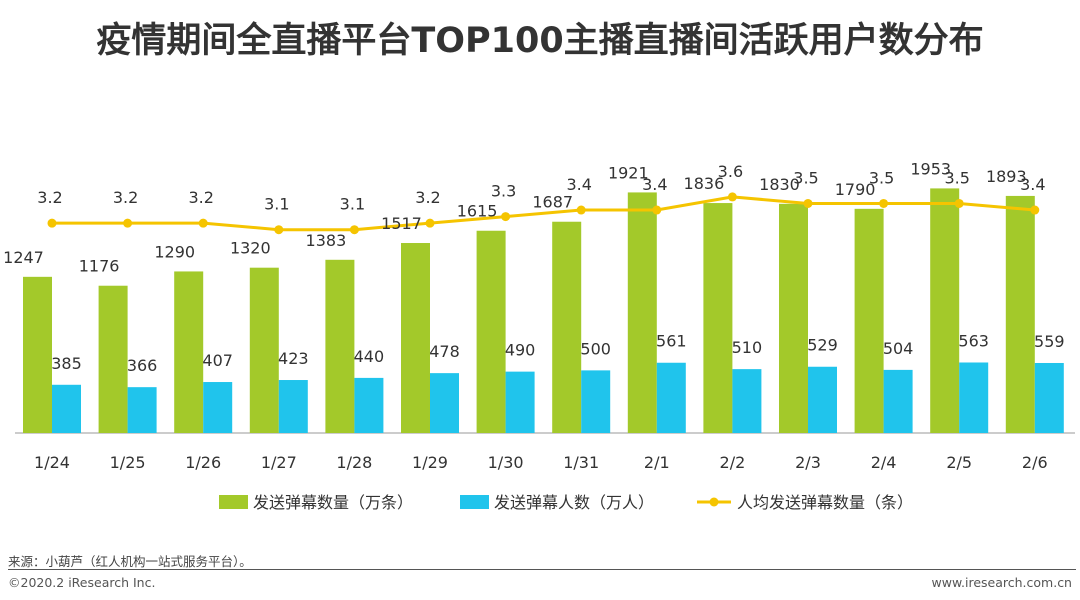 The height and width of the screenshot is (600, 1080). Describe the element at coordinates (779, 184) in the screenshot. I see `label-danmaku-count: 1830` at that location.